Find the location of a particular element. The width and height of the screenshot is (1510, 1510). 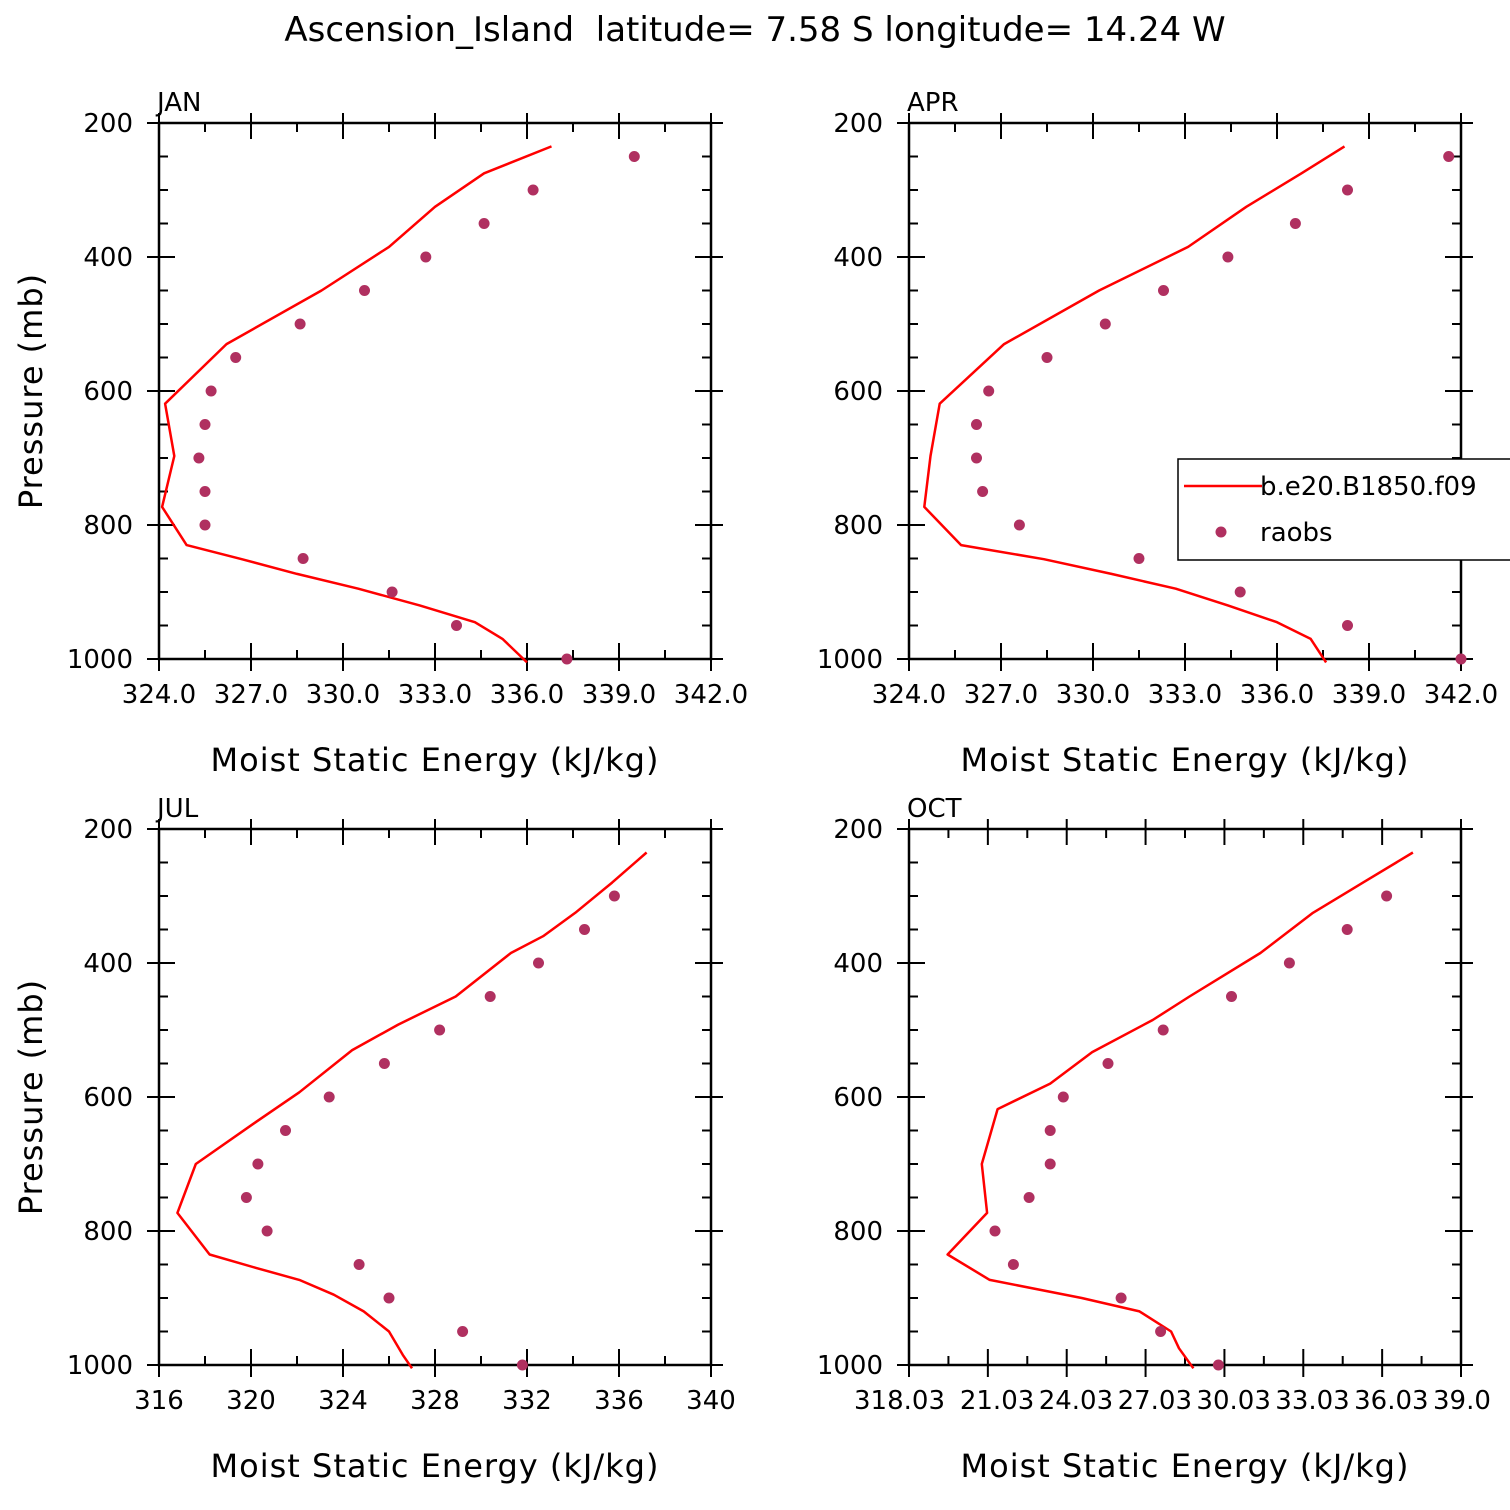

panel-label: JAN is located at coordinates (178, 103).